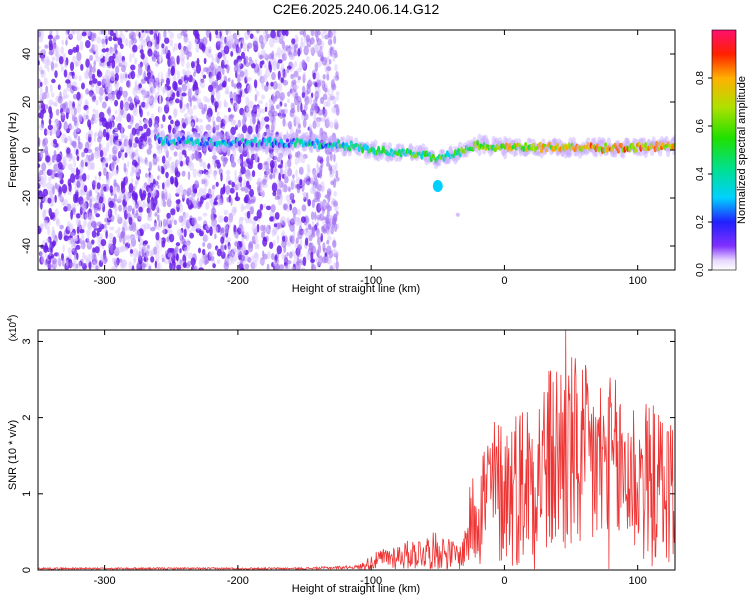 The height and width of the screenshot is (600, 750). I want to click on snr-x-axis-label: Height of straight line (km), so click(356, 589).